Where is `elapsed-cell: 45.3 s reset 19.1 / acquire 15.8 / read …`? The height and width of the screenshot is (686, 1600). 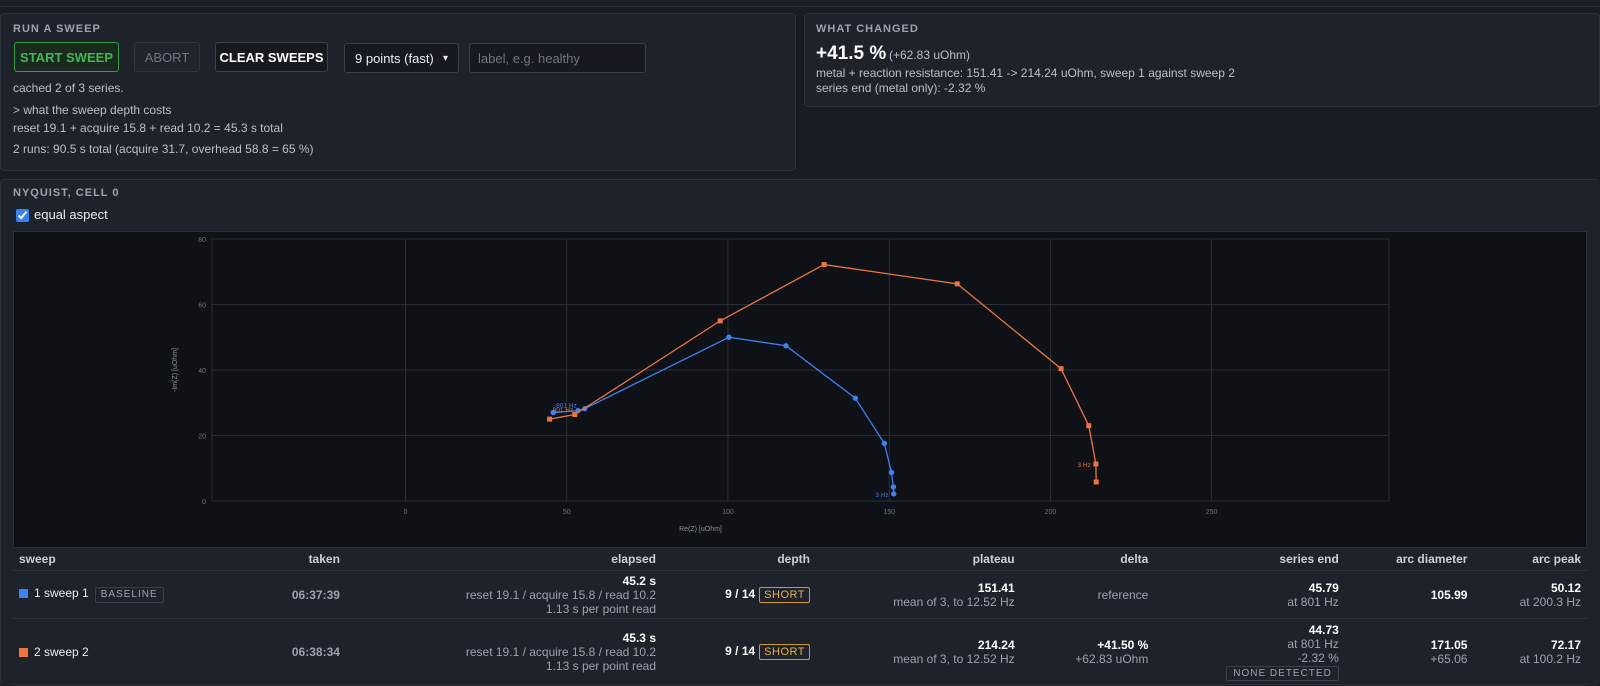 elapsed-cell: 45.3 s reset 19.1 / acquire 15.8 / read … is located at coordinates (503, 651).